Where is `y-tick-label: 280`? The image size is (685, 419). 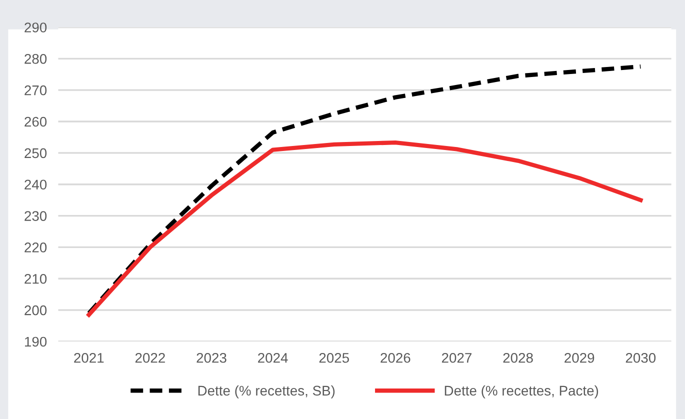 y-tick-label: 280 is located at coordinates (35, 59).